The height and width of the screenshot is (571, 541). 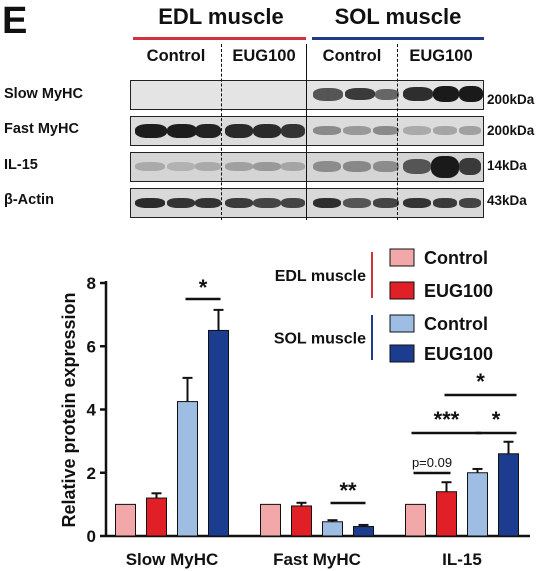 I want to click on y-tick-label: 4, so click(x=92, y=410).